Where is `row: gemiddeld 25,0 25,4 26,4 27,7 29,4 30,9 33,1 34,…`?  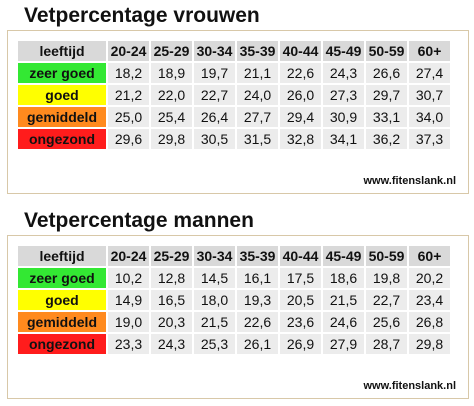
row: gemiddeld 25,0 25,4 26,4 27,7 29,4 30,9 33,1 34,… is located at coordinates (234, 117).